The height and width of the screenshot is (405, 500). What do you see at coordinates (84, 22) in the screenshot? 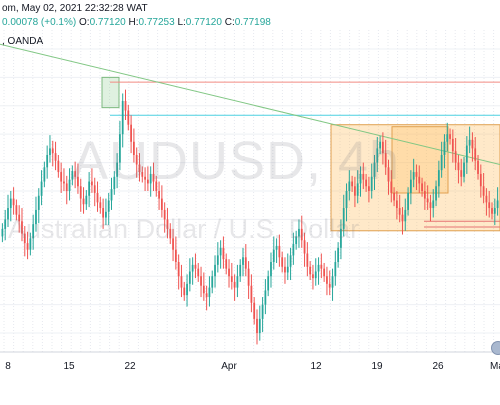
I see `open-label: O:` at bounding box center [84, 22].